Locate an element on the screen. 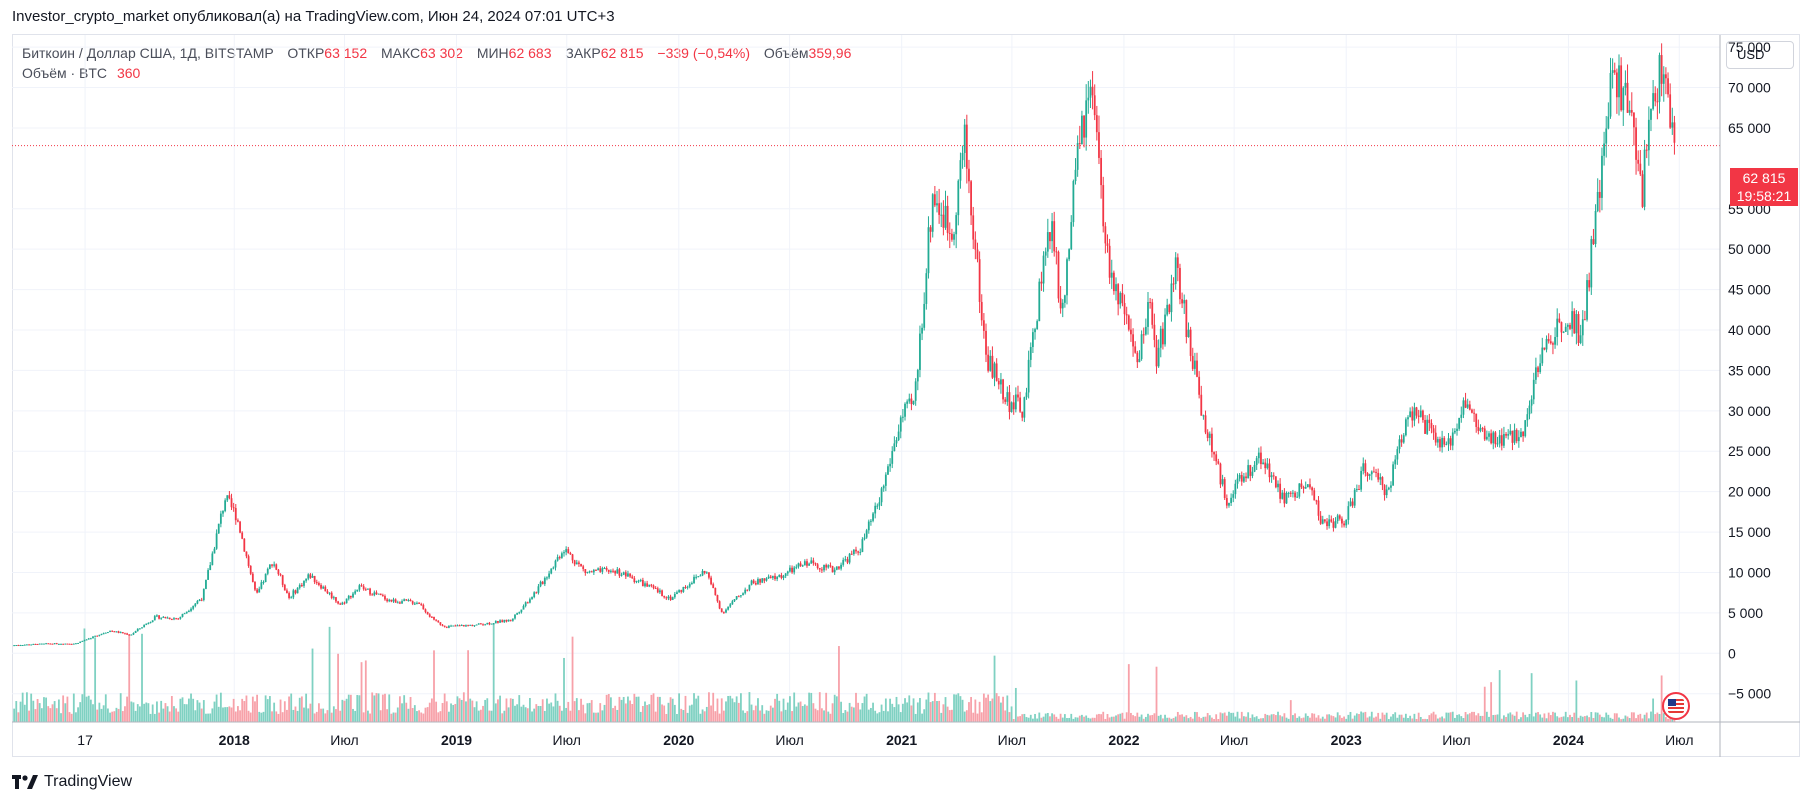  x-tick-label: Июл is located at coordinates (1679, 740).